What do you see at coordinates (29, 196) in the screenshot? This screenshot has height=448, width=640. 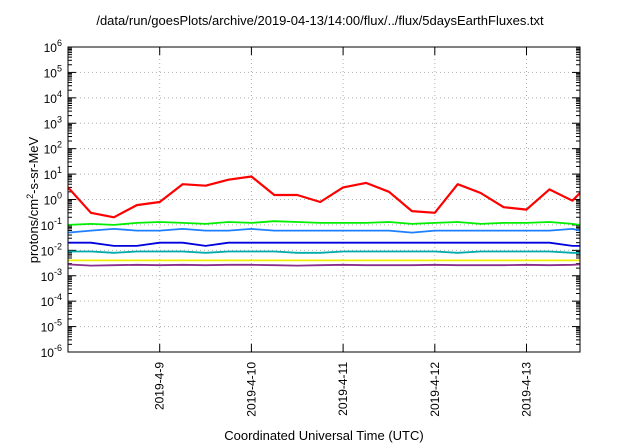 I see `y-axis-label-exponent: 2` at bounding box center [29, 196].